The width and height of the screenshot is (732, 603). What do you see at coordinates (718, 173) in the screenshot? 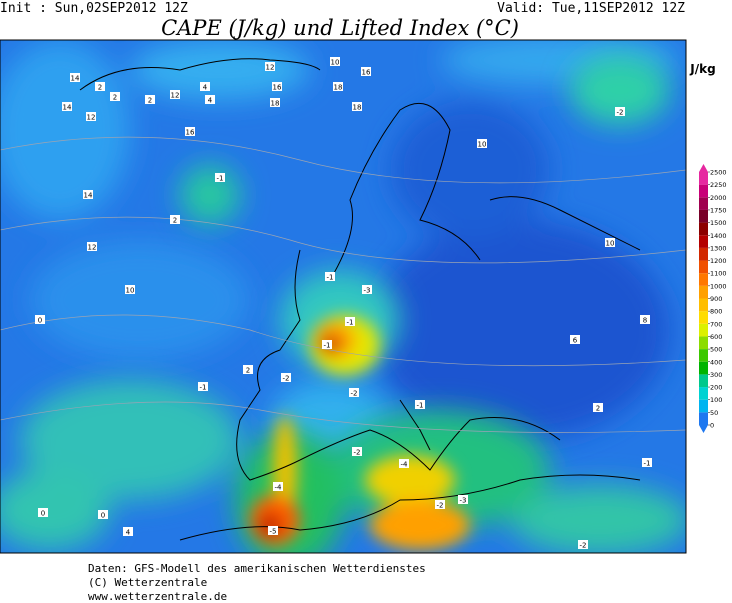
I see `colorbar-tick-label: 2500` at bounding box center [718, 173].